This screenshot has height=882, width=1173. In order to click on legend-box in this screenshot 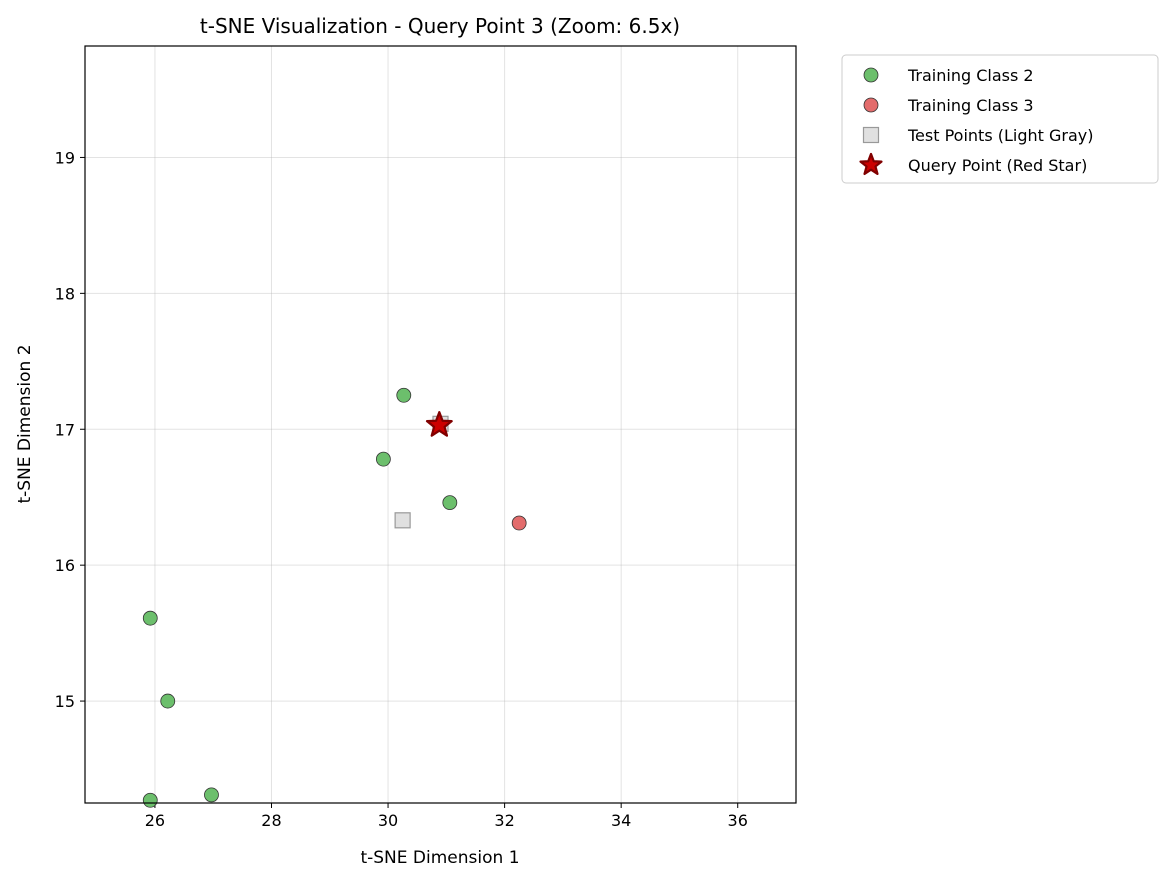, I will do `click(1000, 119)`.